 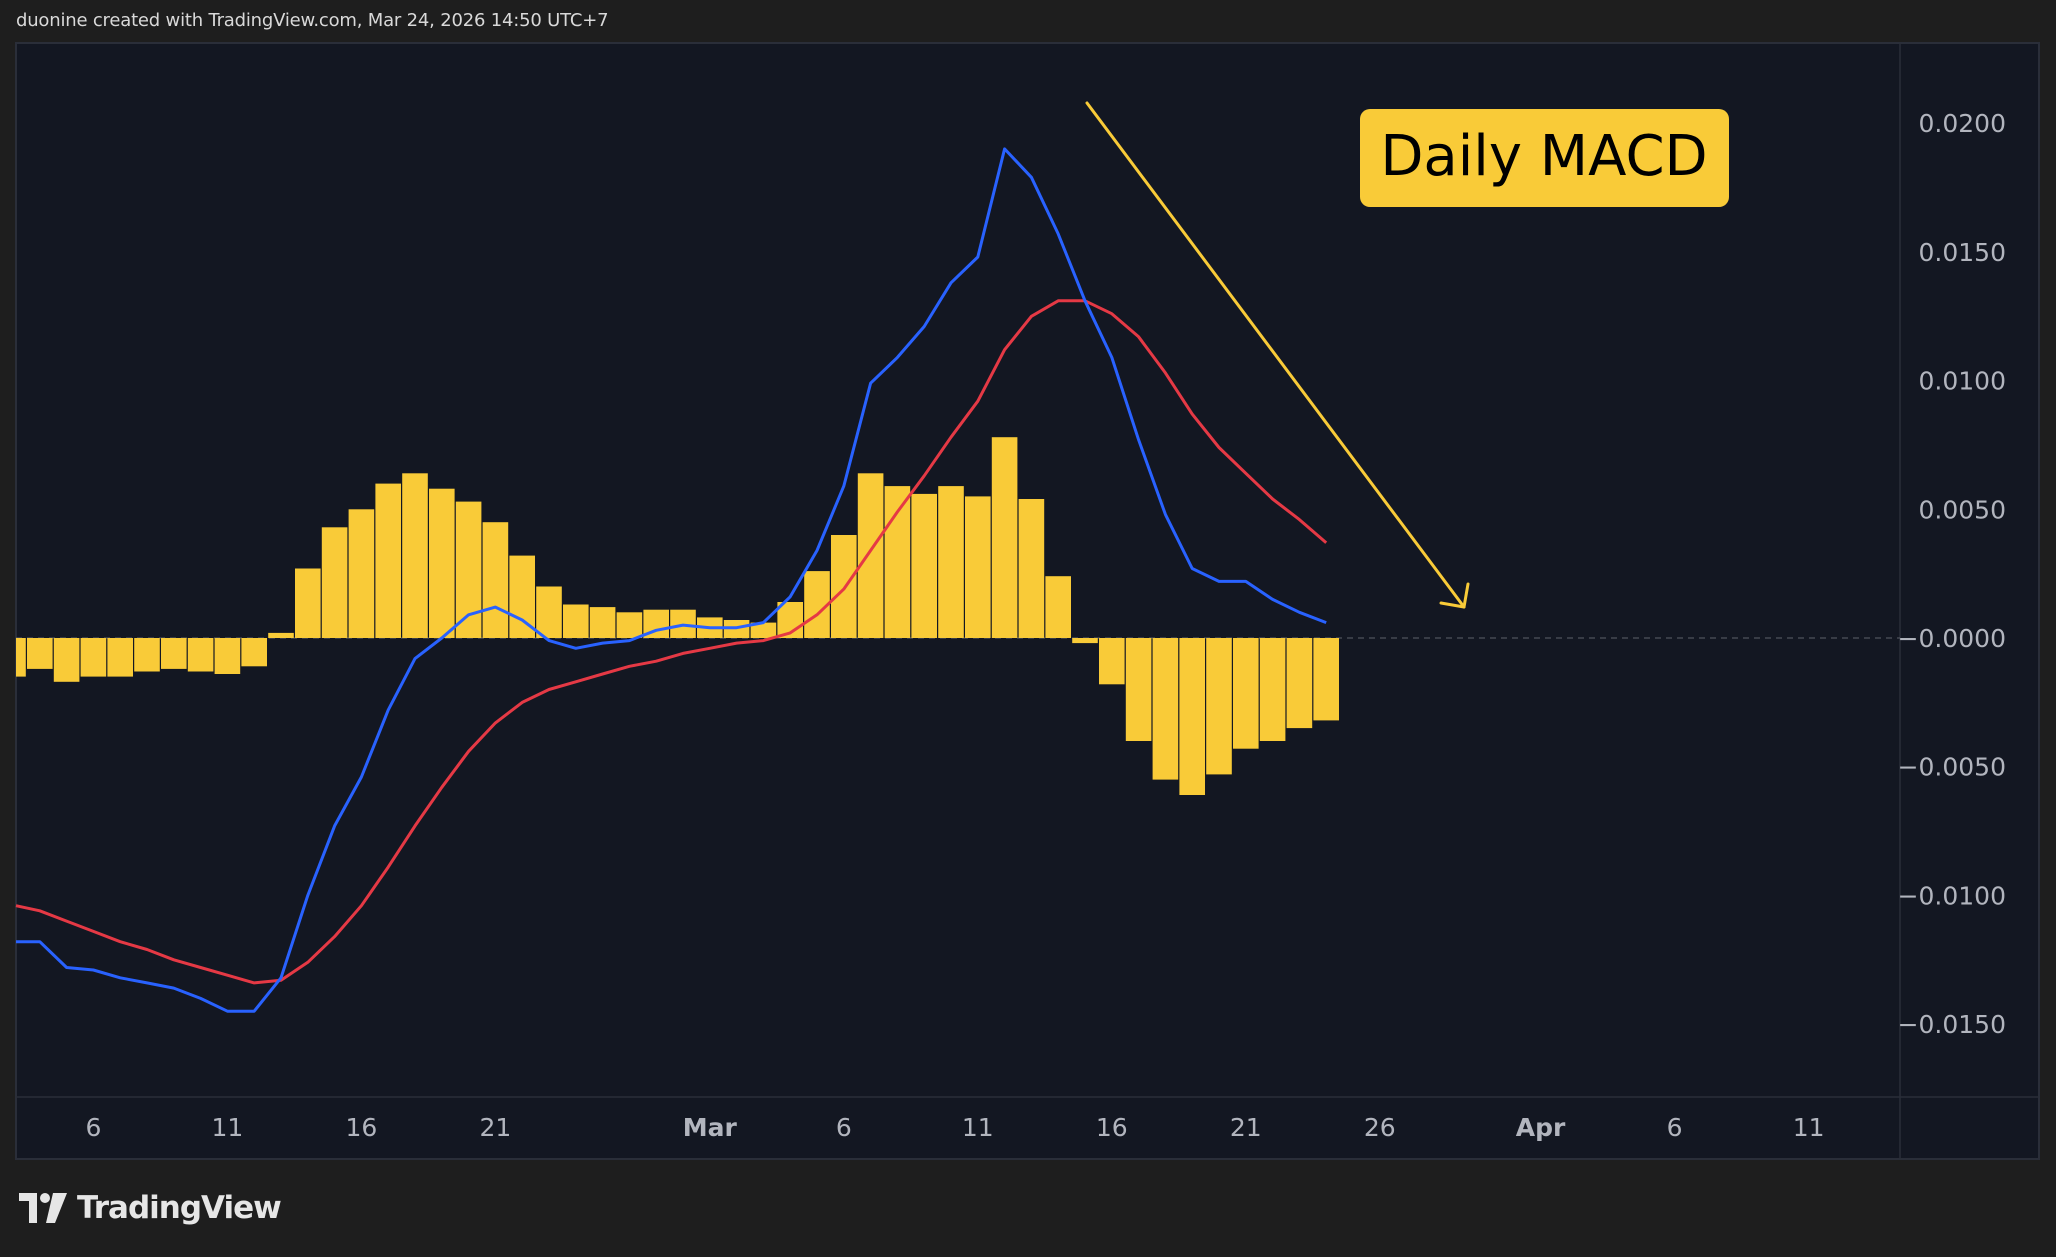 I want to click on daily-macd-label: Daily MACD, so click(x=1544, y=158).